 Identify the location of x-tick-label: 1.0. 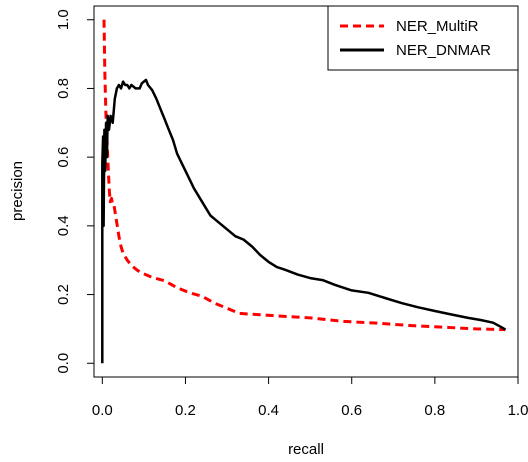
(518, 410).